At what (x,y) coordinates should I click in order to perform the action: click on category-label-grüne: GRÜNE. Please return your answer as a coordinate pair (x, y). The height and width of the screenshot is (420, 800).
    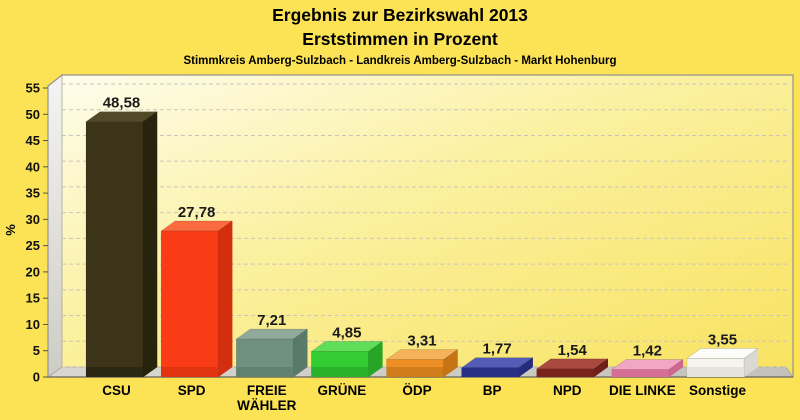
    Looking at the image, I should click on (341, 390).